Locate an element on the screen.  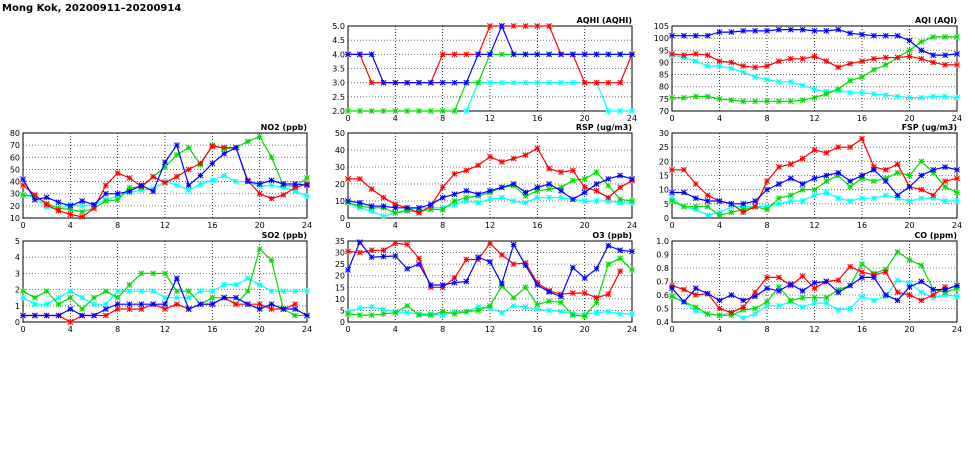
x-tick-label: 24 is located at coordinates (632, 329).